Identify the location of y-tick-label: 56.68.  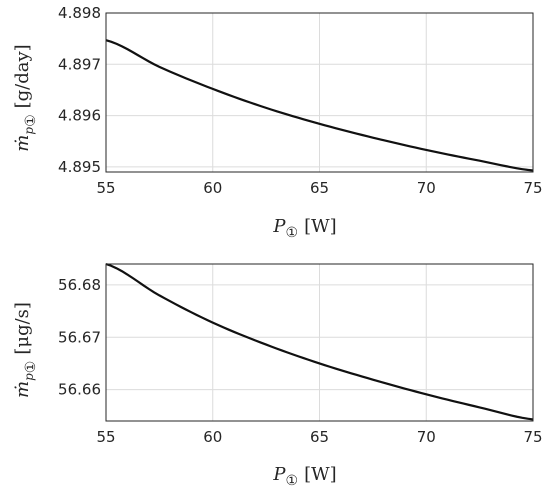
(79, 285).